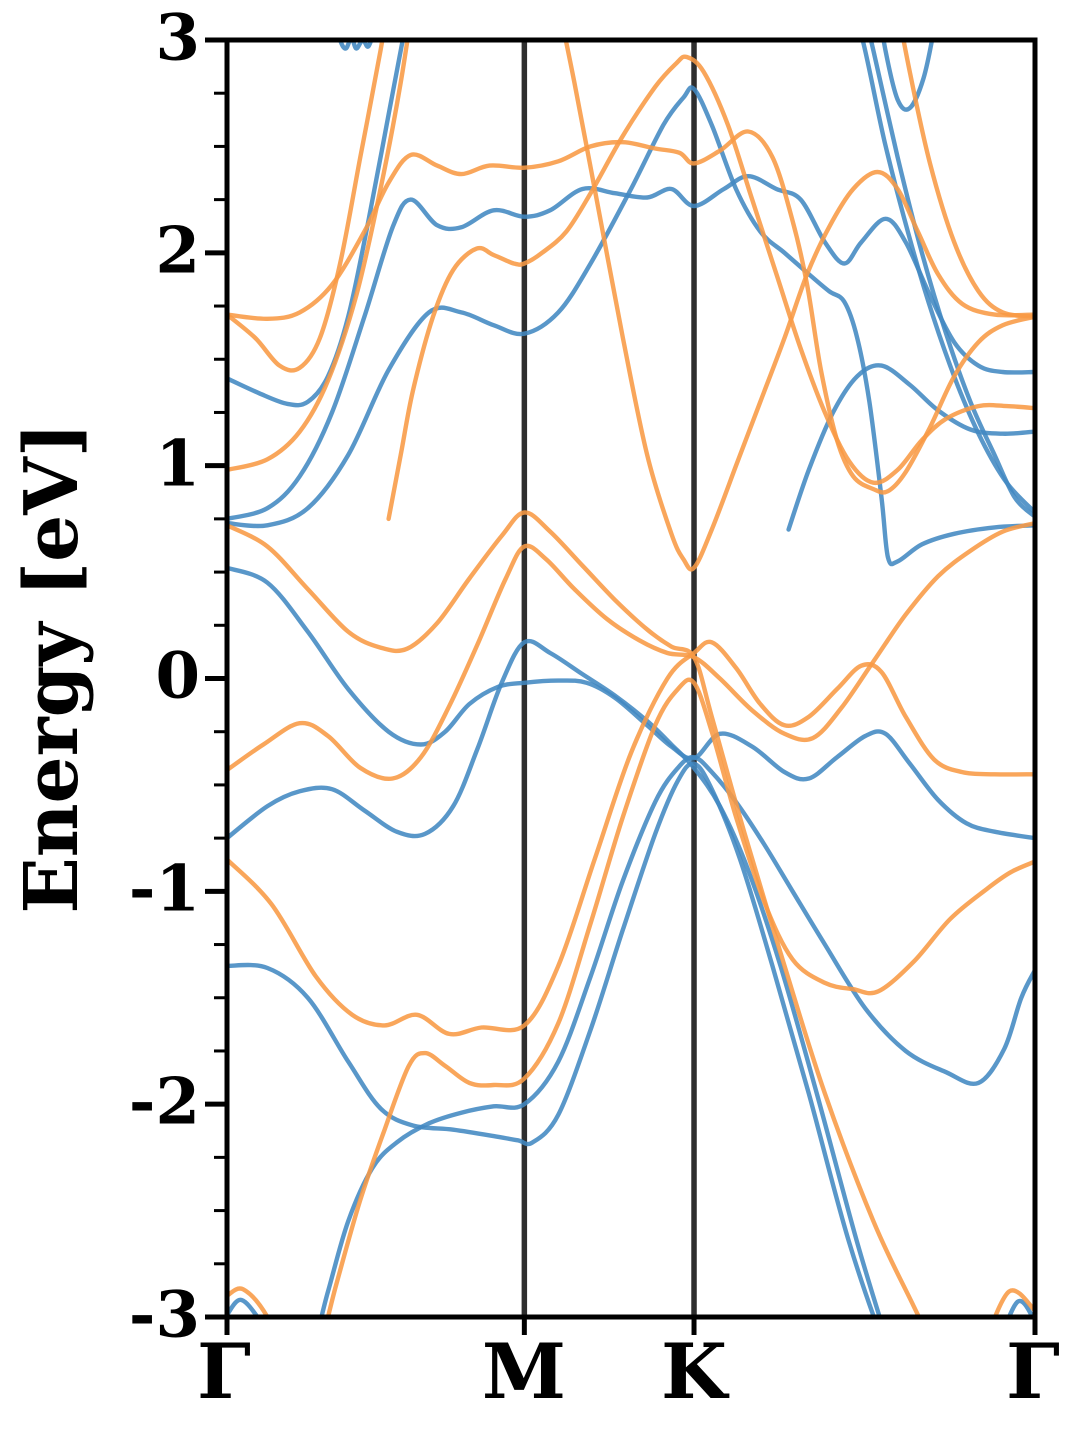 The width and height of the screenshot is (1080, 1440). I want to click on xtick-label-gamma-left: Γ, so click(224, 1371).